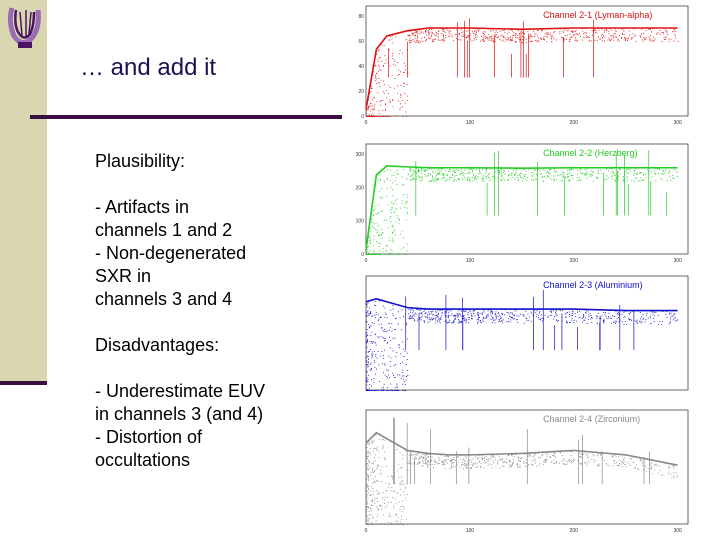 This screenshot has width=720, height=540. Describe the element at coordinates (591, 419) in the screenshot. I see `panel-title: Channel 2-4 (Zirconium)` at that location.